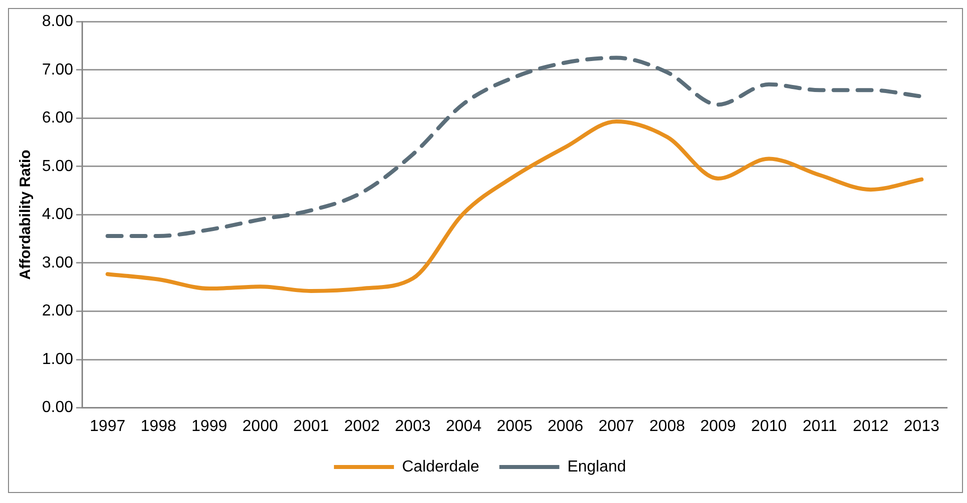 The height and width of the screenshot is (503, 967). I want to click on x-tick-label: 2007, so click(616, 426).